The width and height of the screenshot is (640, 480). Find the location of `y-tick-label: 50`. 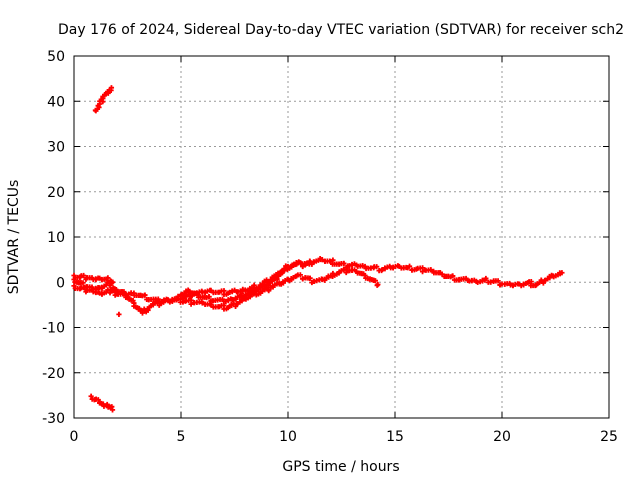

y-tick-label: 50 is located at coordinates (56, 57).